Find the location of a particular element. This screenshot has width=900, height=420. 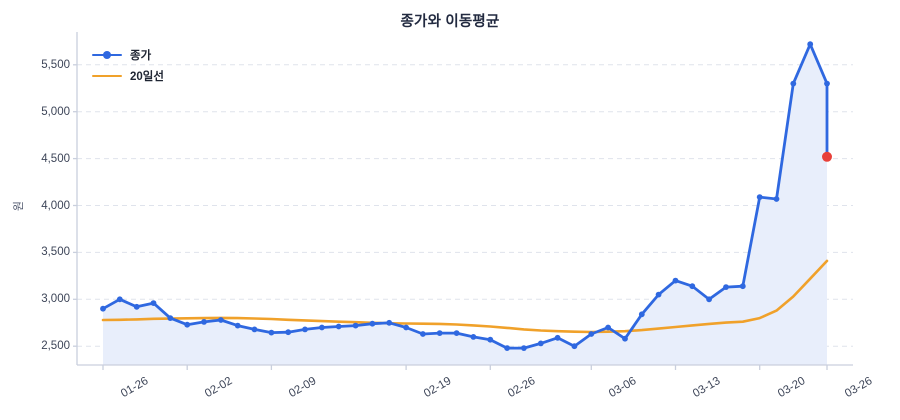

x-tick-label: 01-26 is located at coordinates (134, 388).